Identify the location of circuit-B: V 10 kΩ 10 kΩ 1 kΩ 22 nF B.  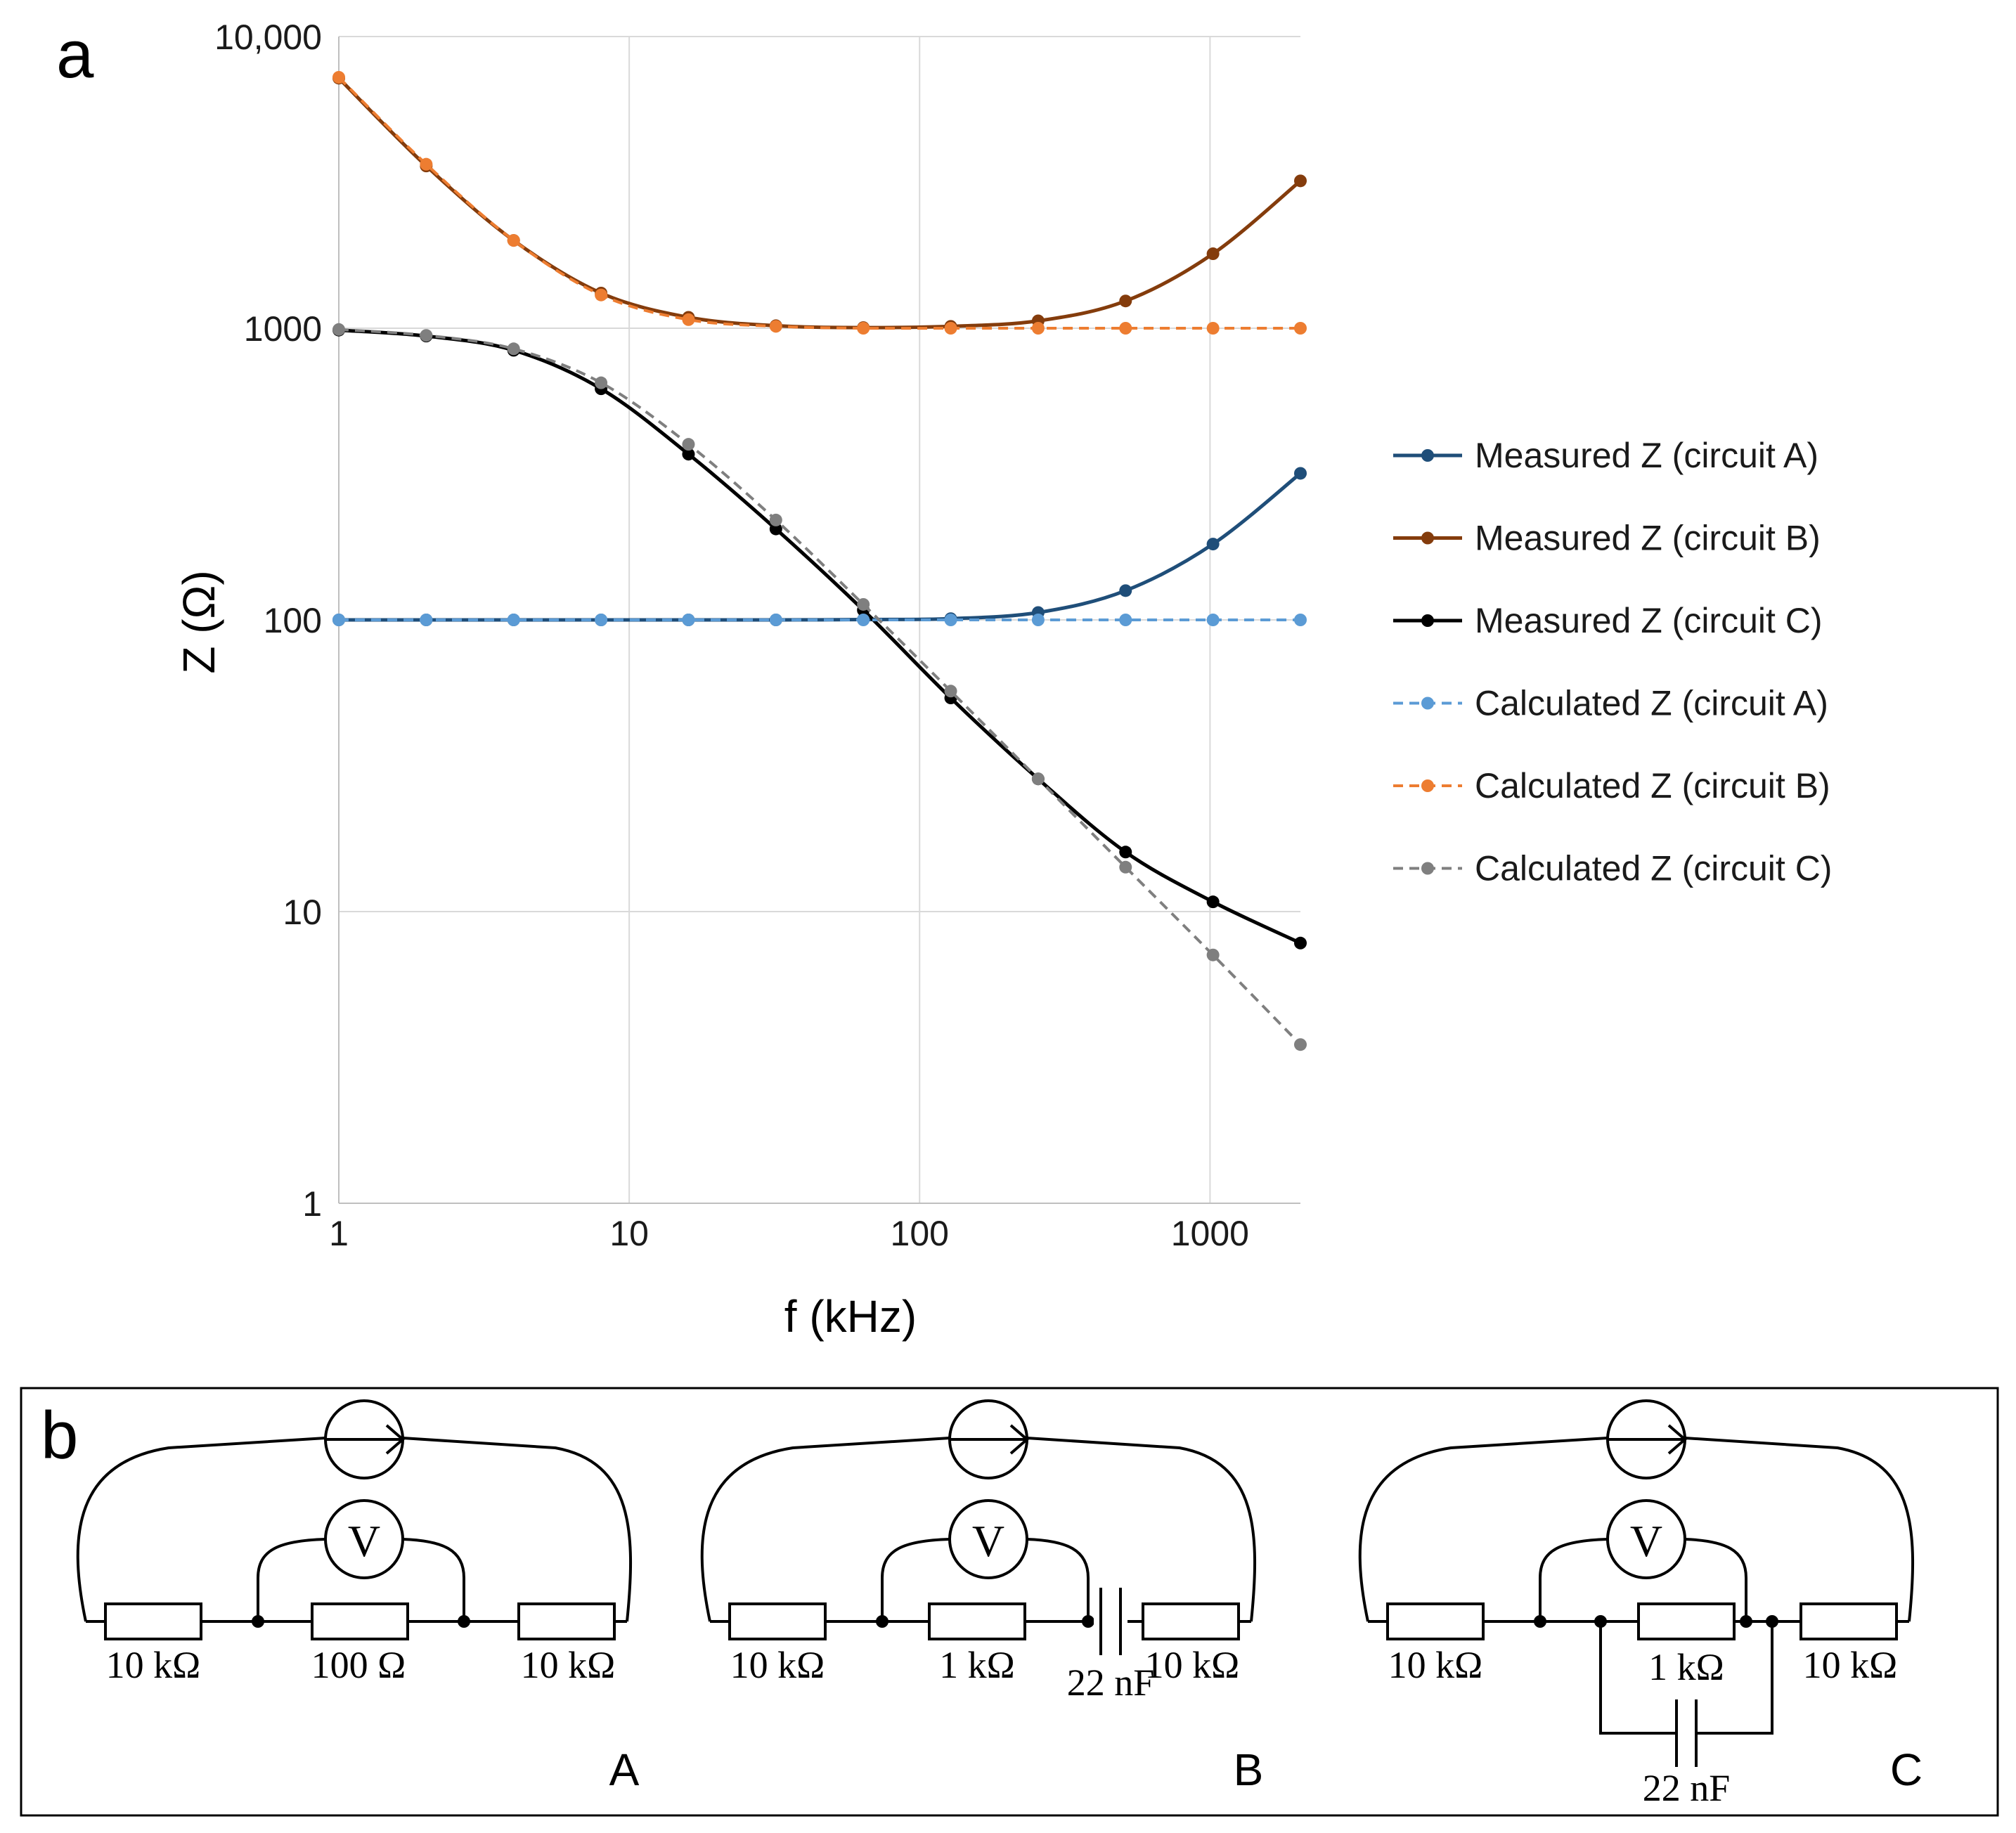
(982, 1597).